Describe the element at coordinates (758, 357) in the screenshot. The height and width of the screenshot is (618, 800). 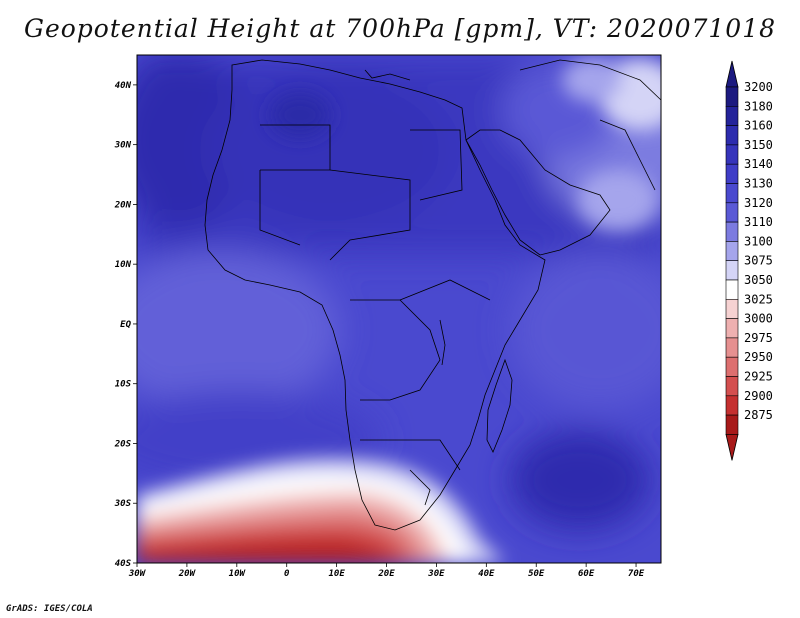
I see `colorbar-label: 2950` at that location.